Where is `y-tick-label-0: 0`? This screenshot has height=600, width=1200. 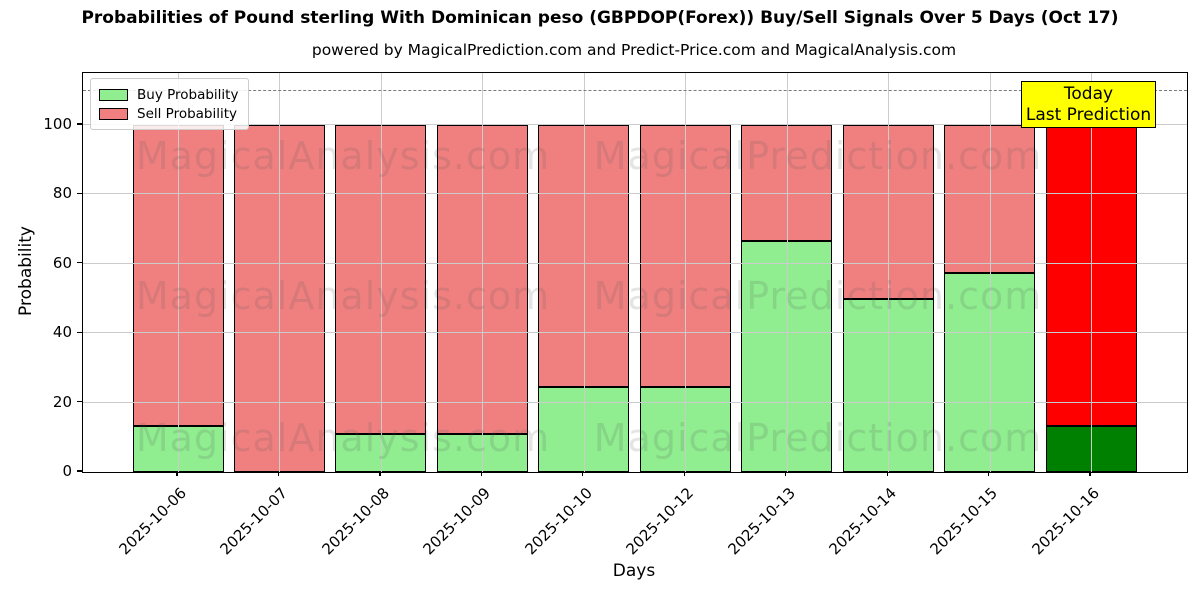 y-tick-label-0: 0 is located at coordinates (67, 471).